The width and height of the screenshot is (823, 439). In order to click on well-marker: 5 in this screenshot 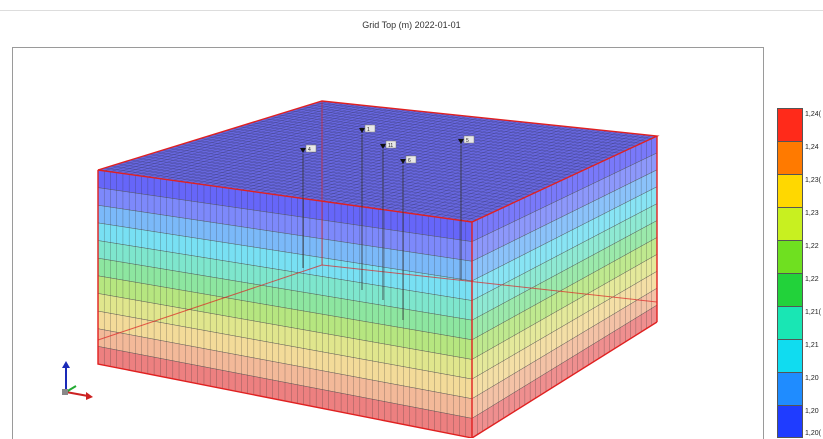, I will do `click(466, 207)`.